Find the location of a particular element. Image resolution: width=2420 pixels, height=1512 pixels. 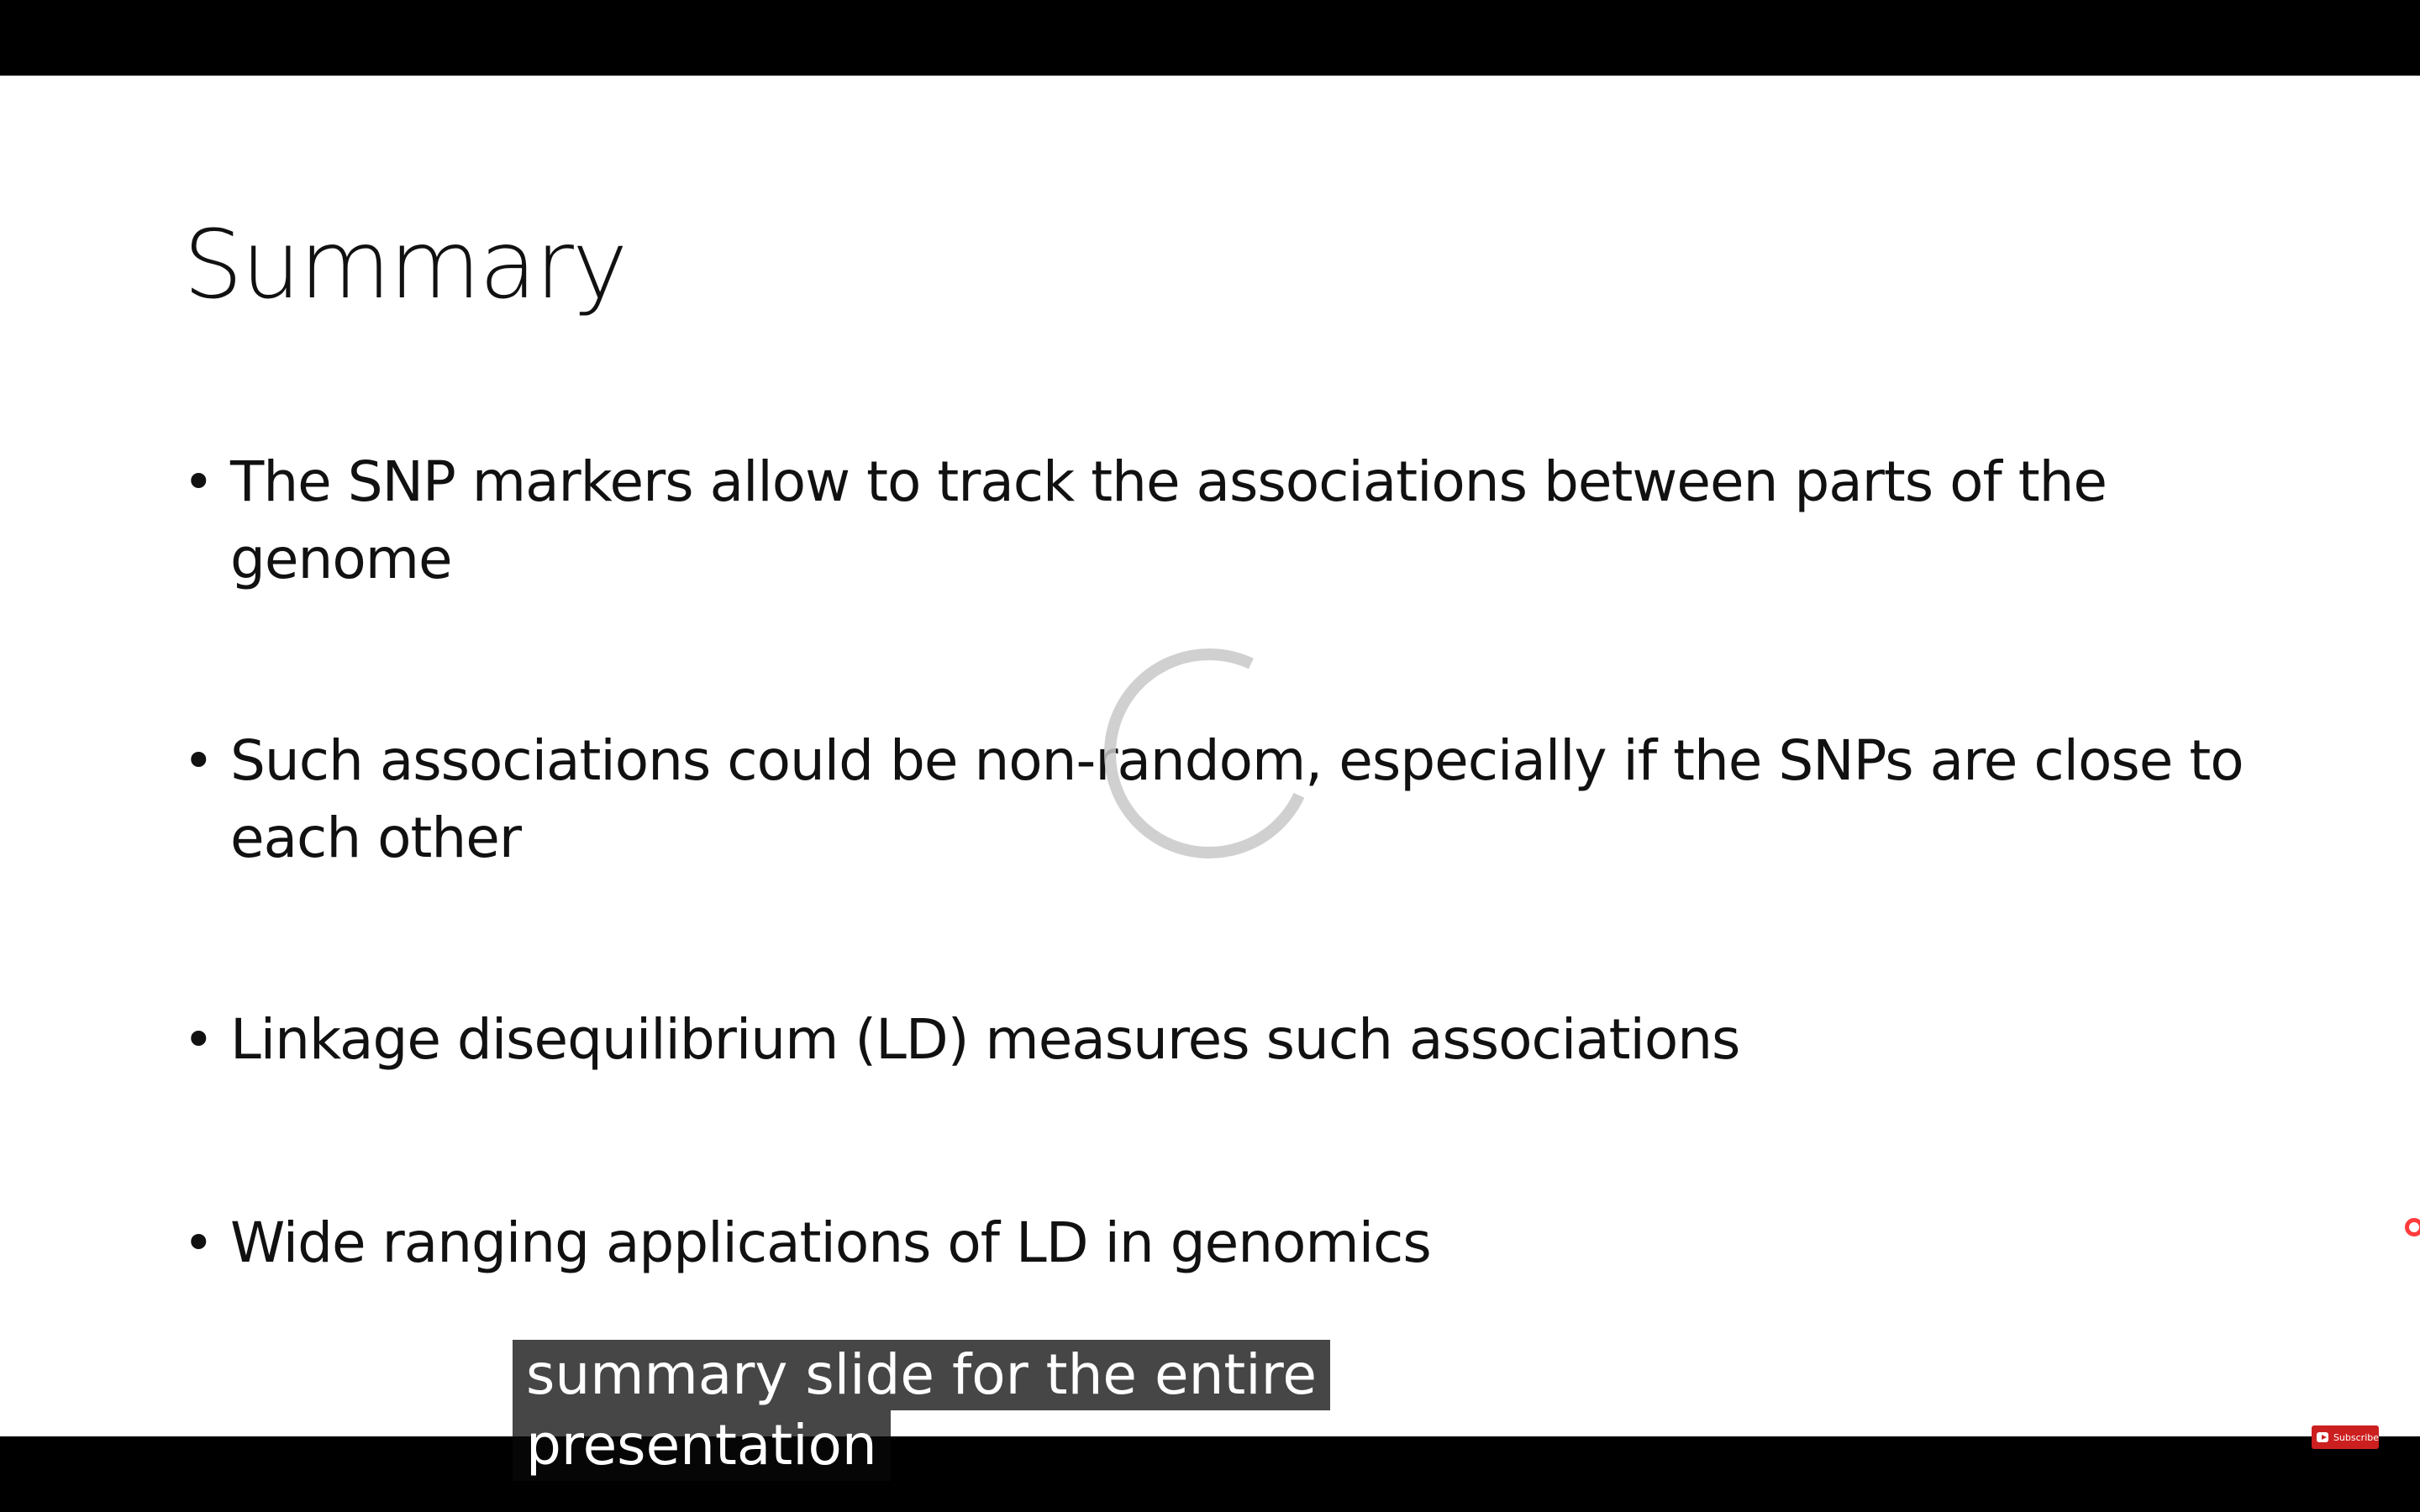

caption-line: summary slide for the entire is located at coordinates (922, 1375).